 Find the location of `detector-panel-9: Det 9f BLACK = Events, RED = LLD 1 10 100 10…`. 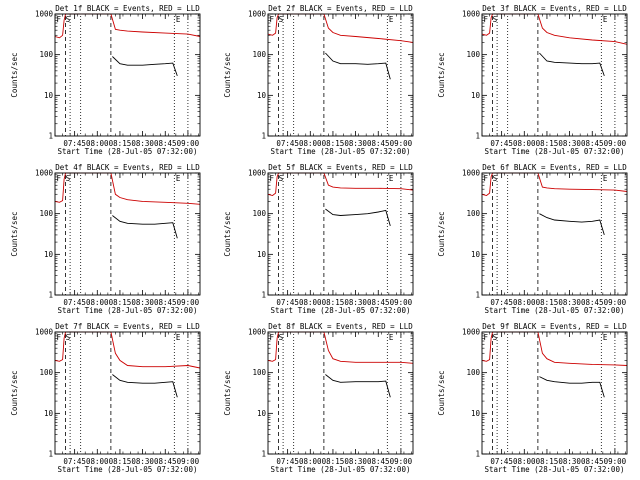

detector-panel-9: Det 9f BLACK = Events, RED = LLD 1 10 100 10… is located at coordinates (532, 398).